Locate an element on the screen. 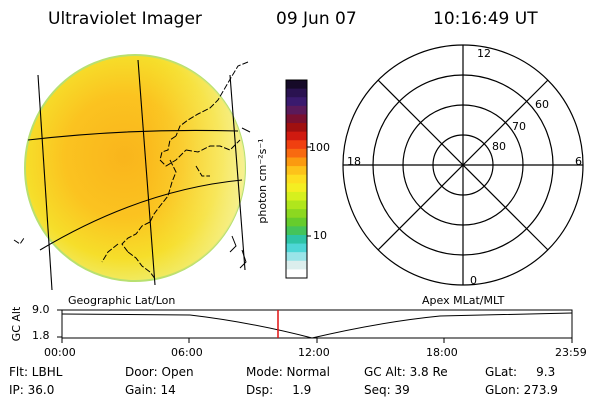 This screenshot has height=400, width=600. y-tick-1-8: 1.8 is located at coordinates (41, 335).